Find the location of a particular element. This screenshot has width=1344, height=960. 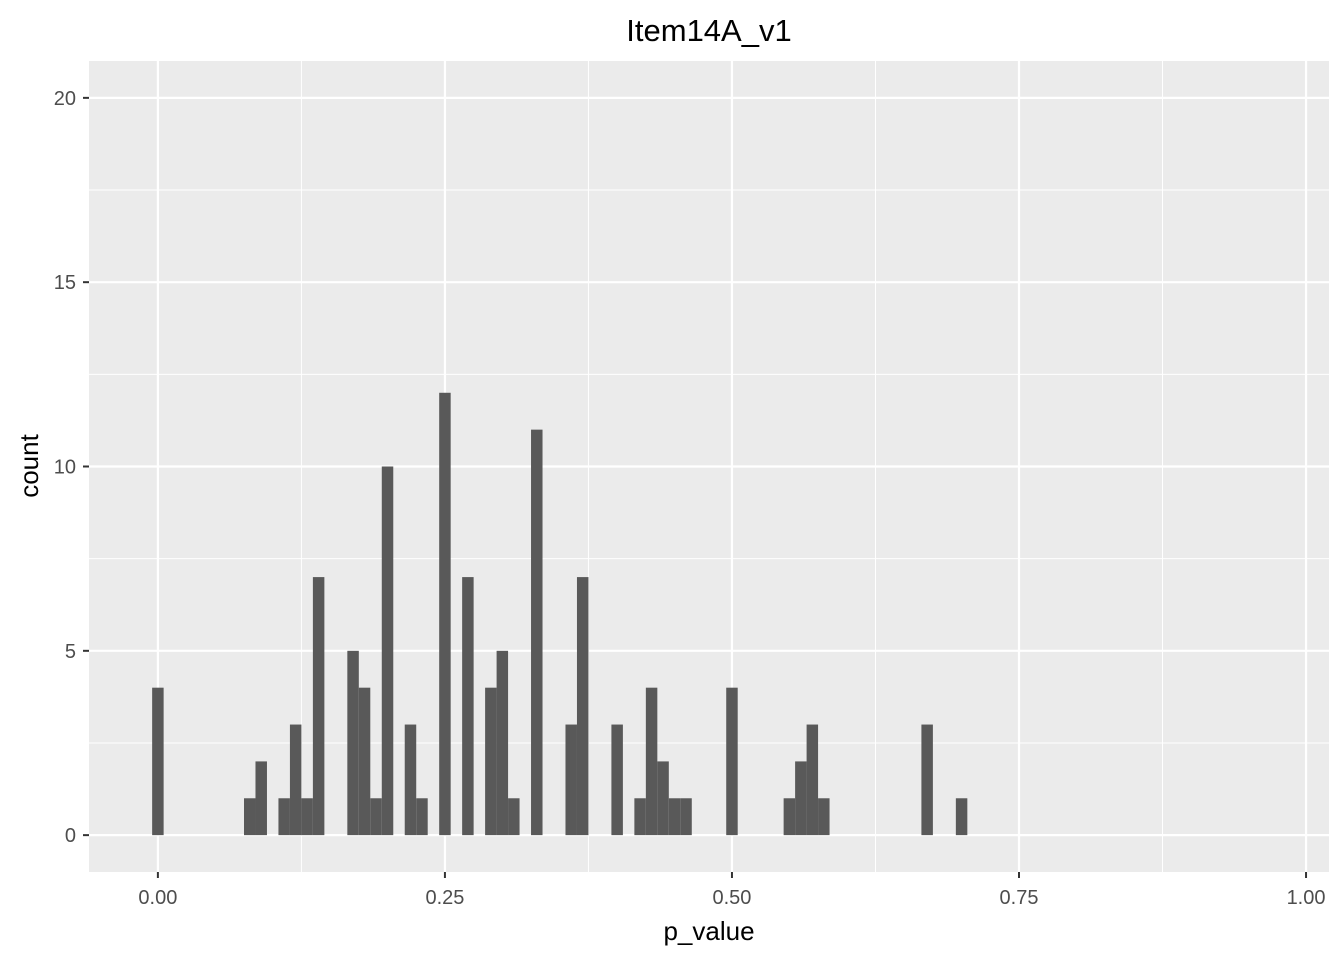

y-tick-label: 5 is located at coordinates (70, 652).